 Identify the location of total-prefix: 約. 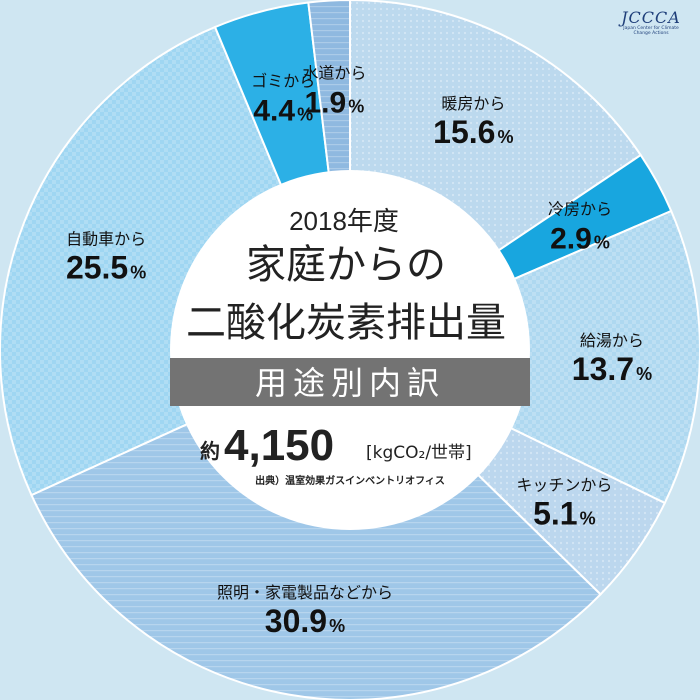
(210, 451).